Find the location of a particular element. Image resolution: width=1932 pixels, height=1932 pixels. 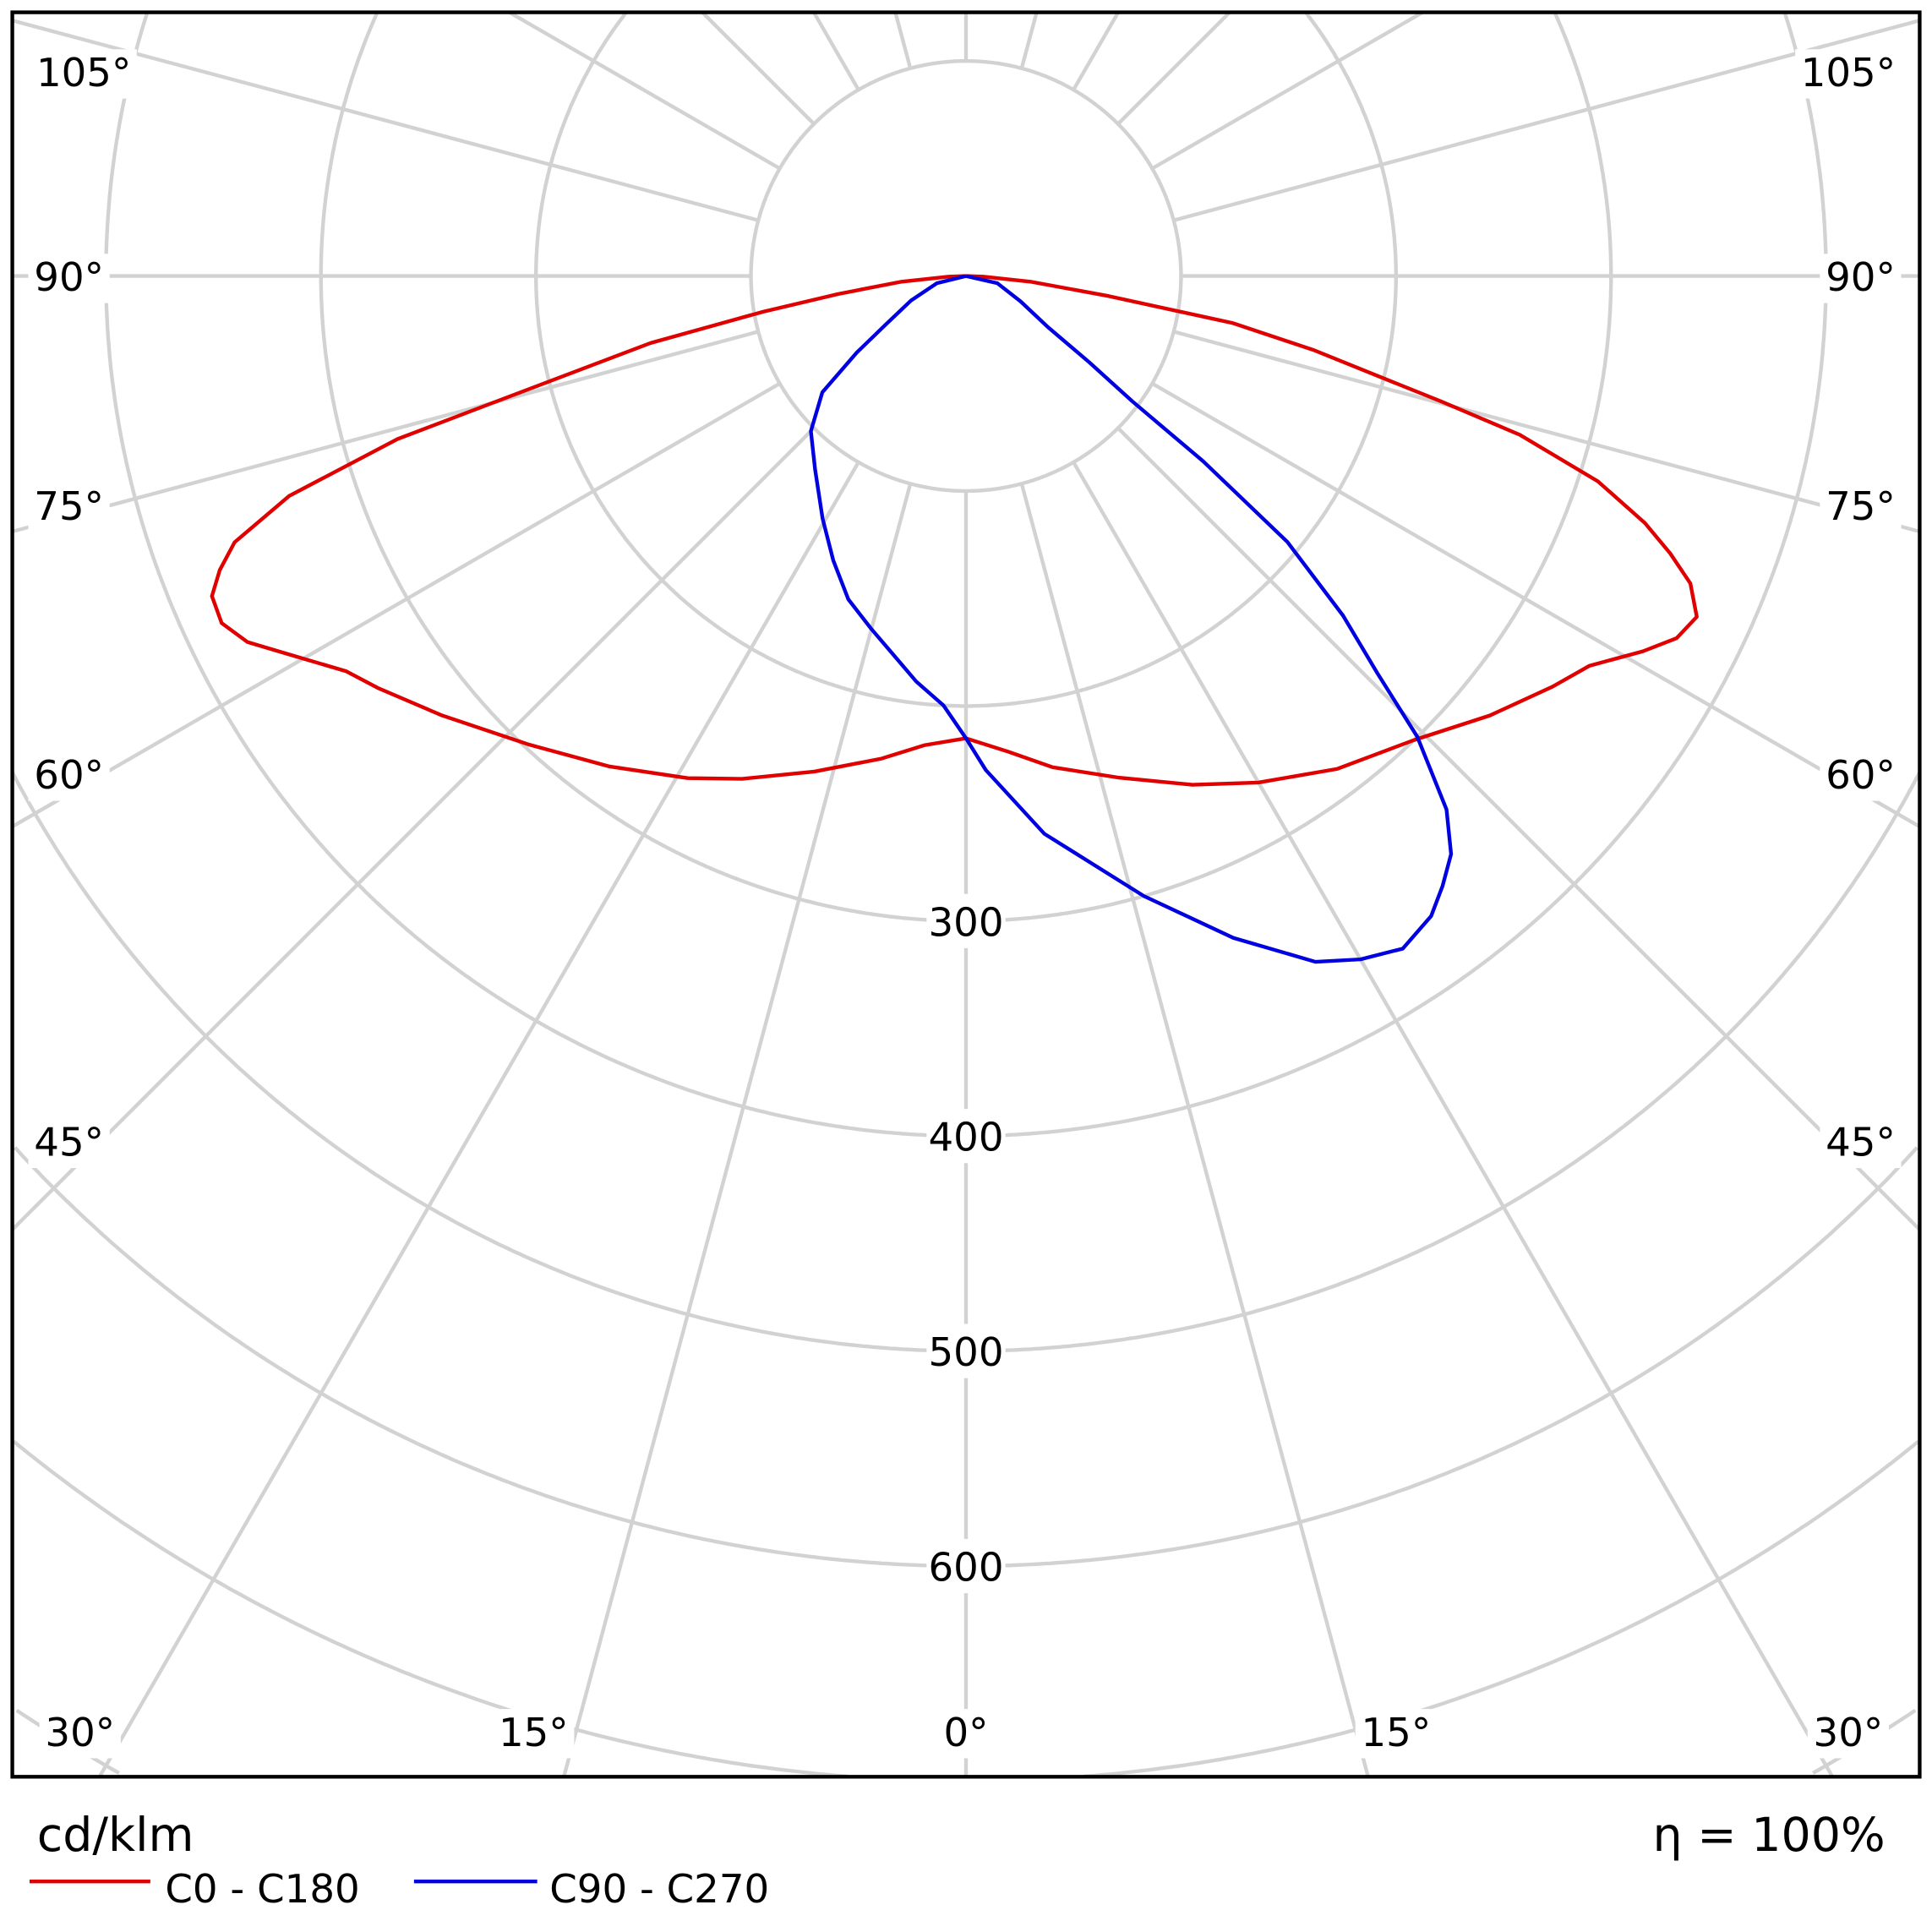

angle-label-bottom: 0° is located at coordinates (966, 1733).